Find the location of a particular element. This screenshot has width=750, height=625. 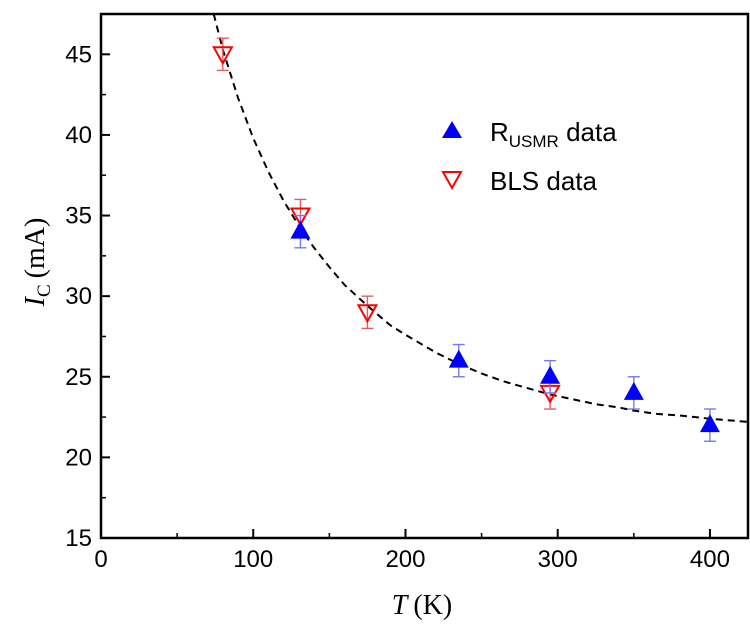

legend-marker-bls is located at coordinates (452, 181).